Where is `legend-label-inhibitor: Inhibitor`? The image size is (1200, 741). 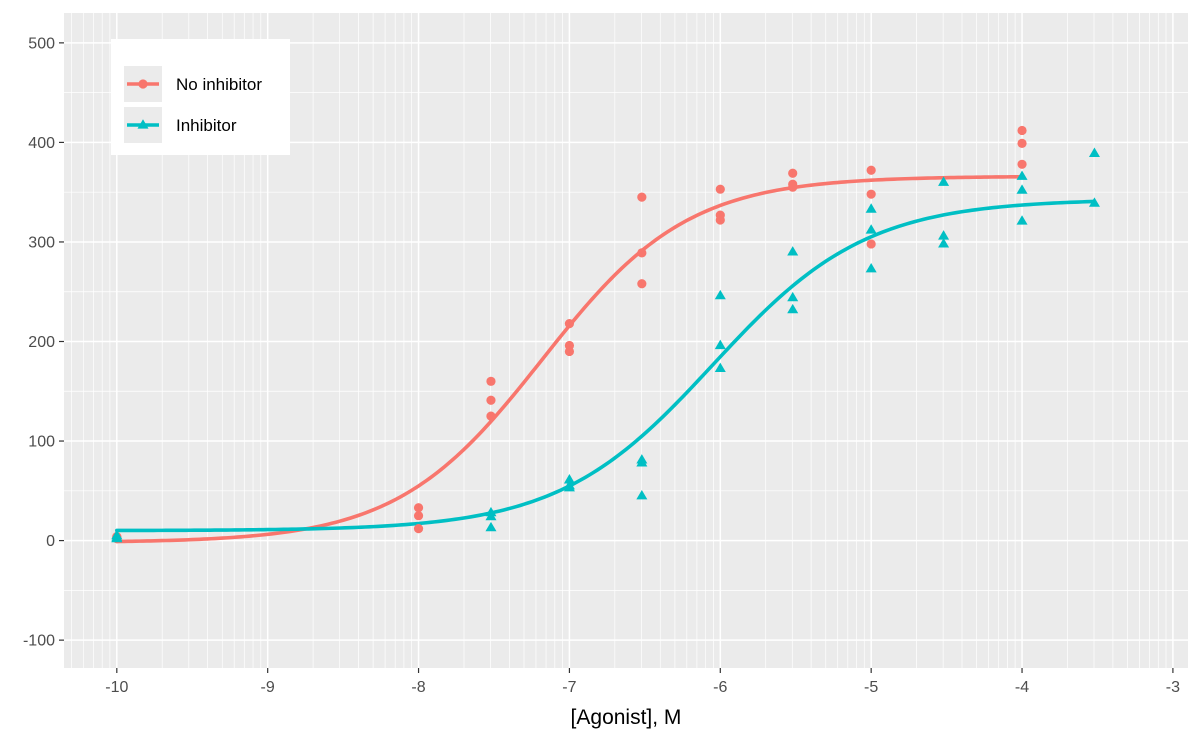 legend-label-inhibitor: Inhibitor is located at coordinates (206, 125).